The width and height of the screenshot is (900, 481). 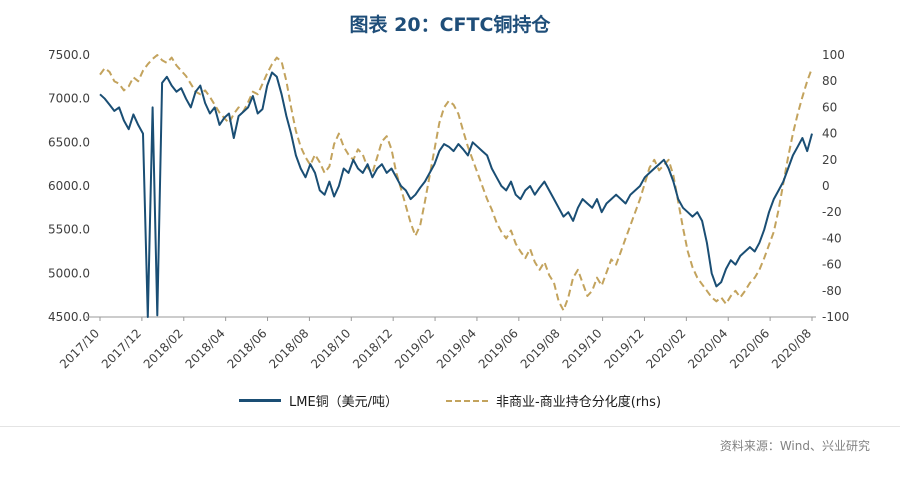 What do you see at coordinates (791, 348) in the screenshot?
I see `x-axis-tick-label: 2020/08` at bounding box center [791, 348].